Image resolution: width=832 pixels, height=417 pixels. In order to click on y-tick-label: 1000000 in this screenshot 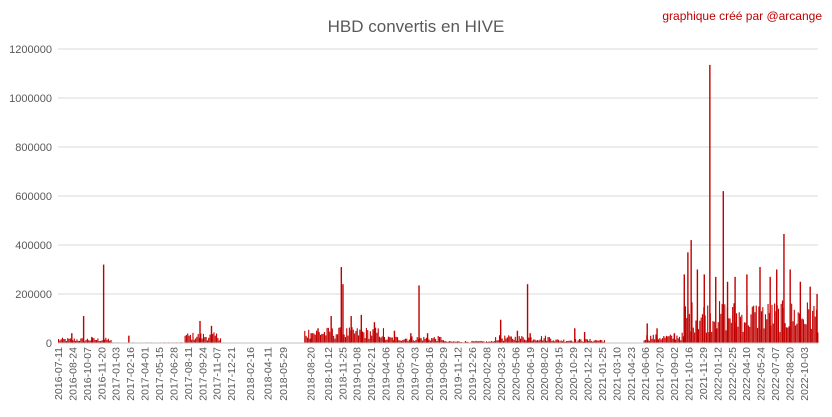, I will do `click(30, 99)`.